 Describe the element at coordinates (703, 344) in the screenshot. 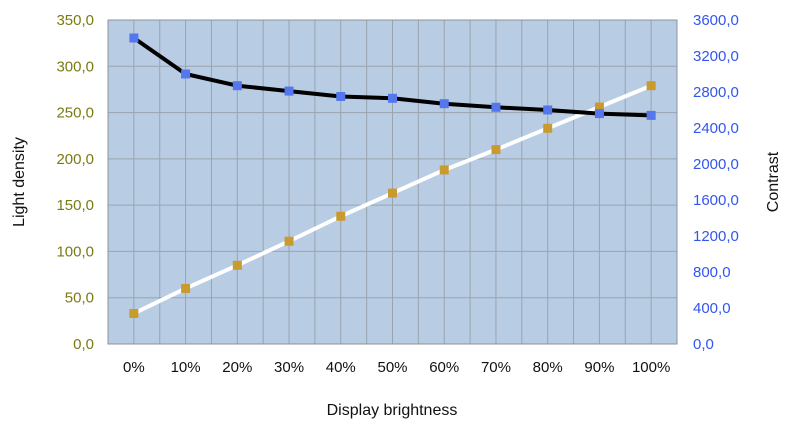

I see `y2-tick-label: 0,0` at that location.